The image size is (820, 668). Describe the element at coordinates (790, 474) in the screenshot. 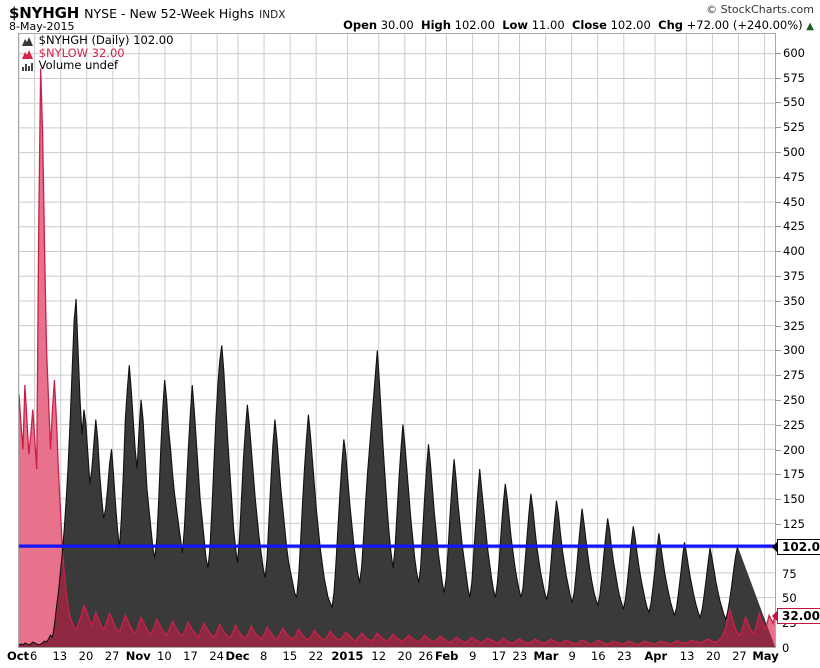

I see `y-tick-label: 175` at that location.